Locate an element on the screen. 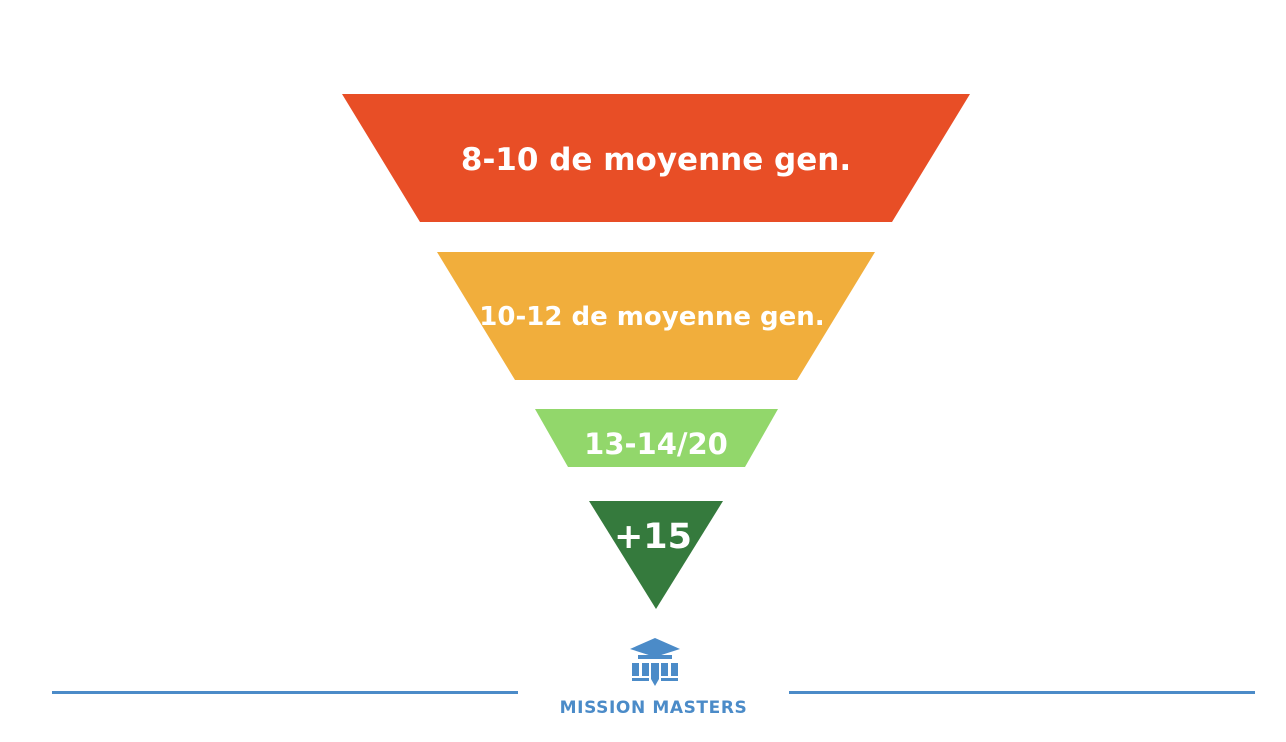  funnel-level-3-shape is located at coordinates (656, 438).